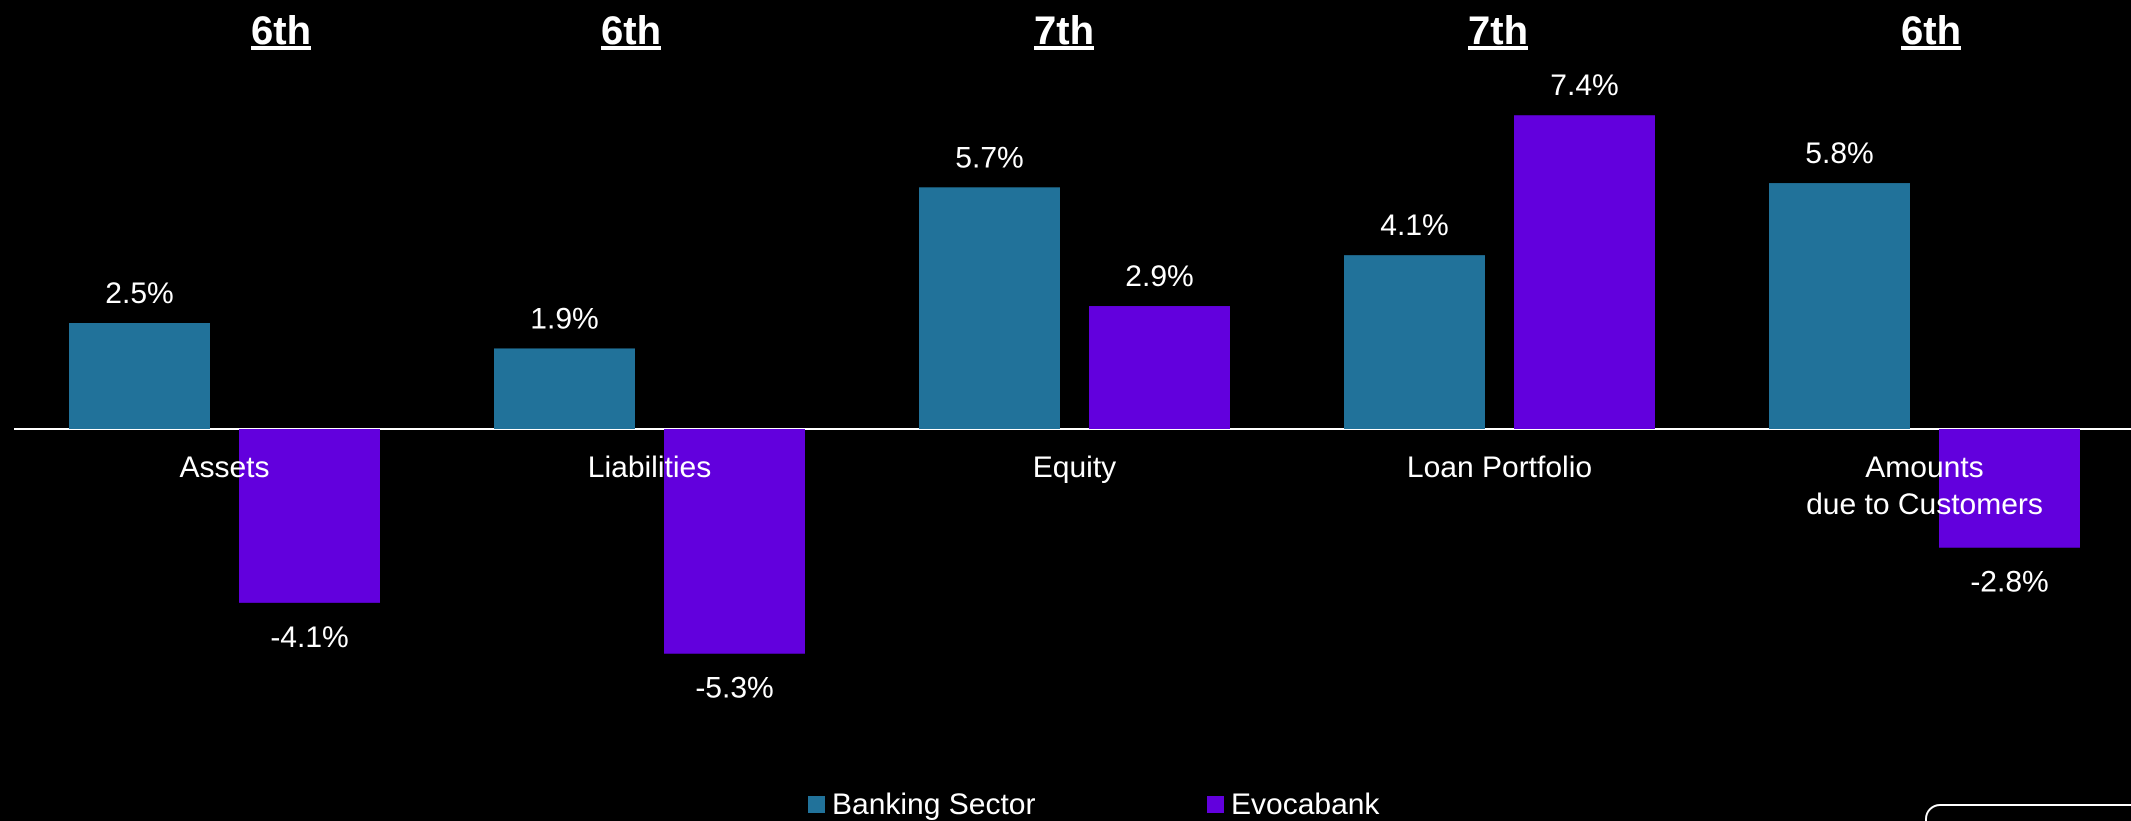  I want to click on legend-label: Evocabank, so click(1305, 804).